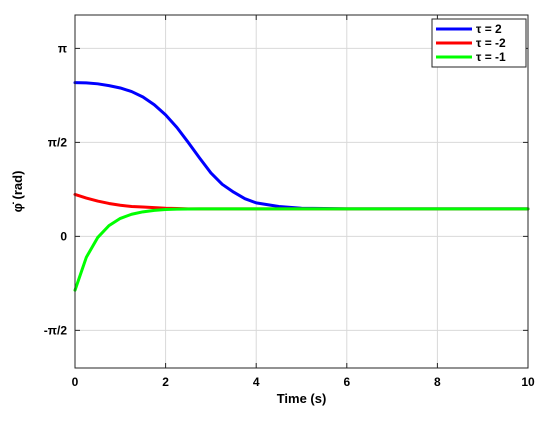 This screenshot has width=550, height=427. I want to click on y-tick-label: π/2, so click(58, 142).